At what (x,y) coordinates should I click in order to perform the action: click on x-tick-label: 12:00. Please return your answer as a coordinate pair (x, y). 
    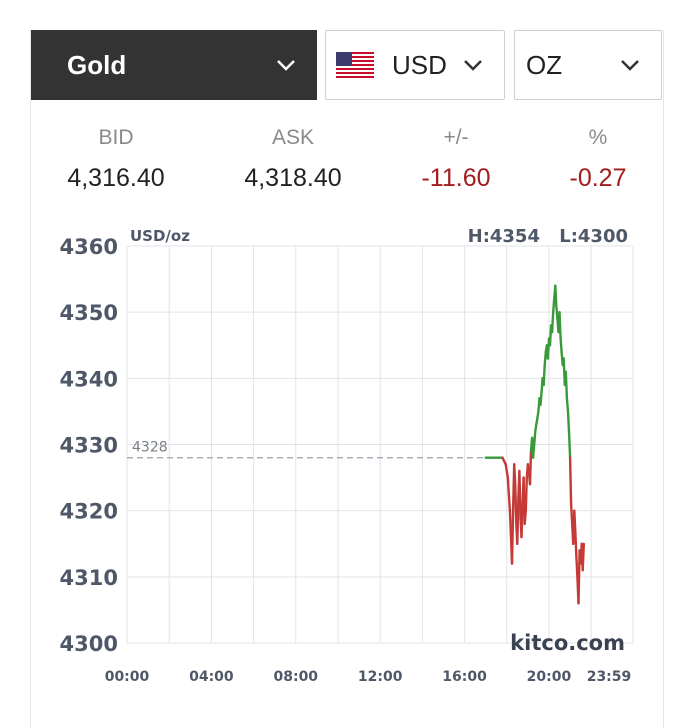
    Looking at the image, I should click on (380, 677).